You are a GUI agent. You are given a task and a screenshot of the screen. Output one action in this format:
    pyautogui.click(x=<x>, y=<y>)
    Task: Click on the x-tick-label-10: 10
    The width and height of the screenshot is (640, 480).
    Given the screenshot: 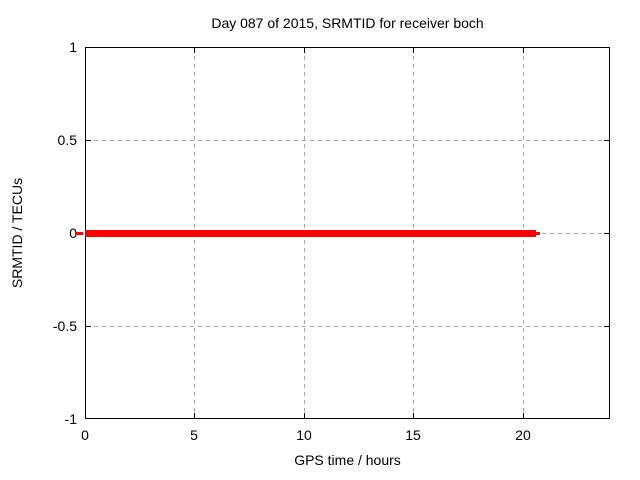 What is the action you would take?
    pyautogui.click(x=304, y=435)
    